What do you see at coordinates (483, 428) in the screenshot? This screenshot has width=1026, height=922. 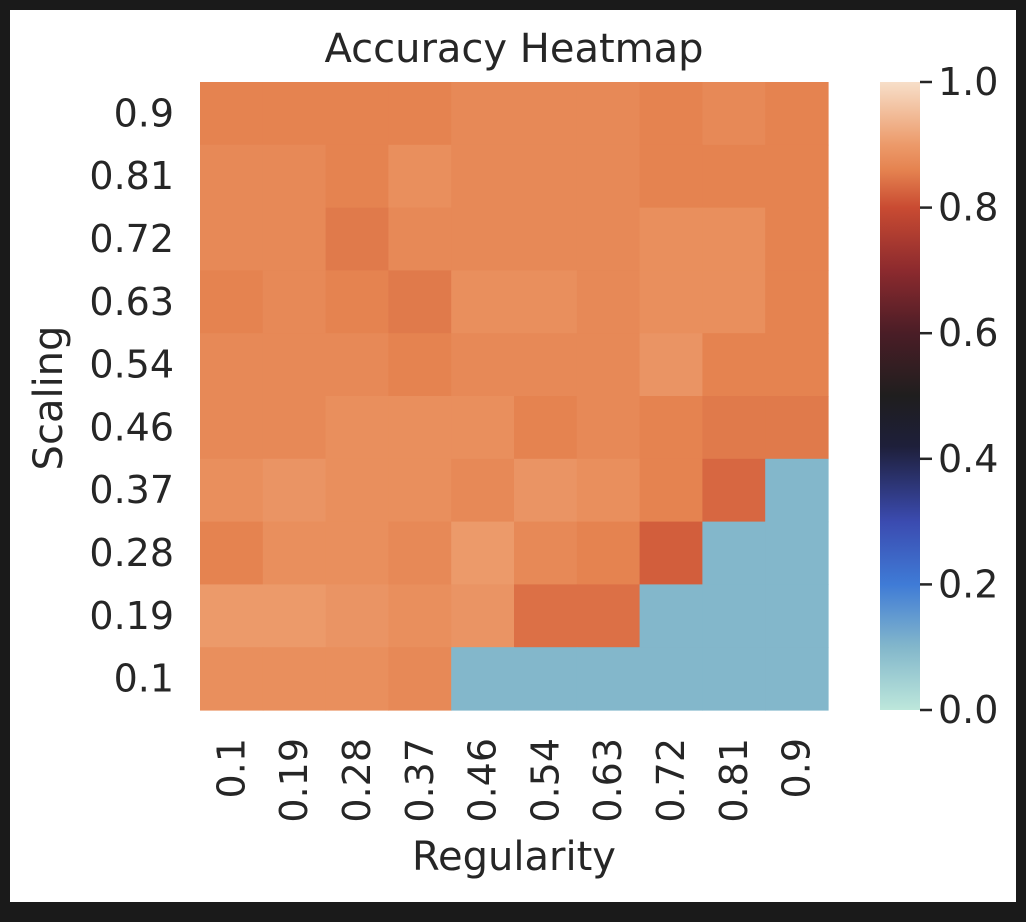 I see `heatmap-cell-r5-c4` at bounding box center [483, 428].